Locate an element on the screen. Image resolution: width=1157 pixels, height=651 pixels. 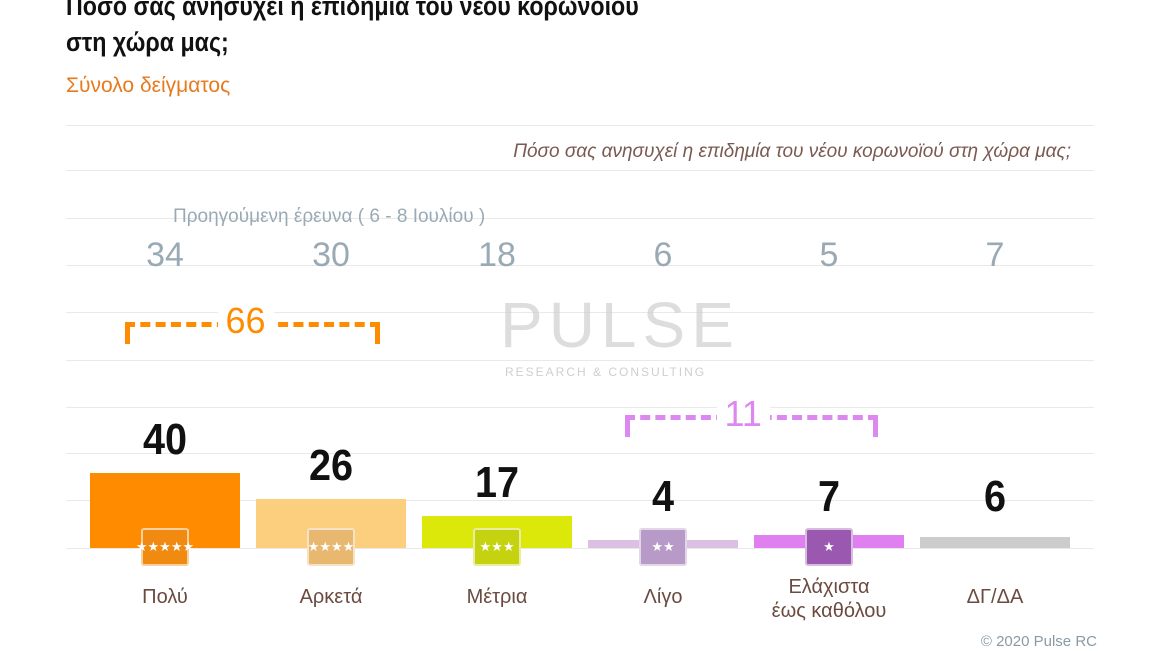
previous-survey-label: Προηγούμενη έρευνα ( 6 - 8 Ιουλίου ) is located at coordinates (329, 216).